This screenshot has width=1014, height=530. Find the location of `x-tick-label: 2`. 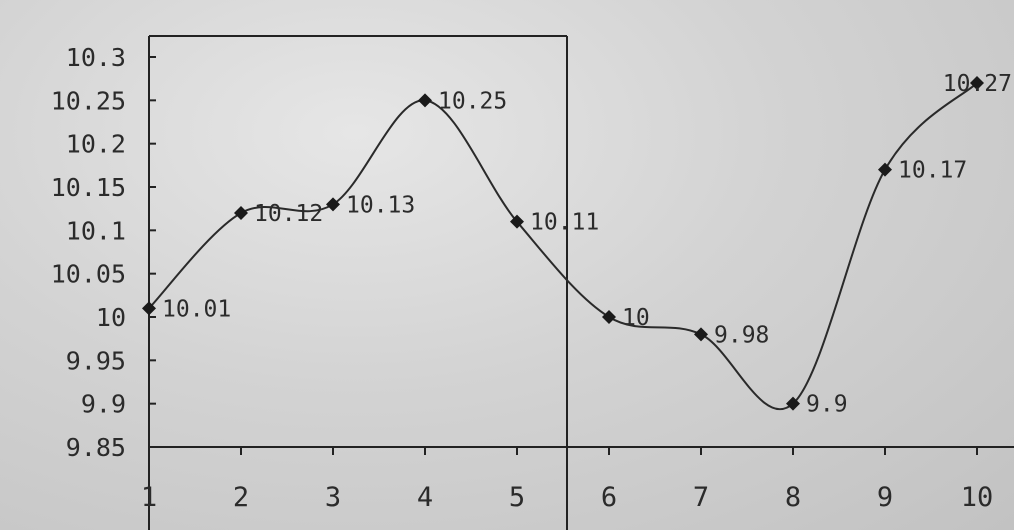

x-tick-label: 2 is located at coordinates (241, 497).